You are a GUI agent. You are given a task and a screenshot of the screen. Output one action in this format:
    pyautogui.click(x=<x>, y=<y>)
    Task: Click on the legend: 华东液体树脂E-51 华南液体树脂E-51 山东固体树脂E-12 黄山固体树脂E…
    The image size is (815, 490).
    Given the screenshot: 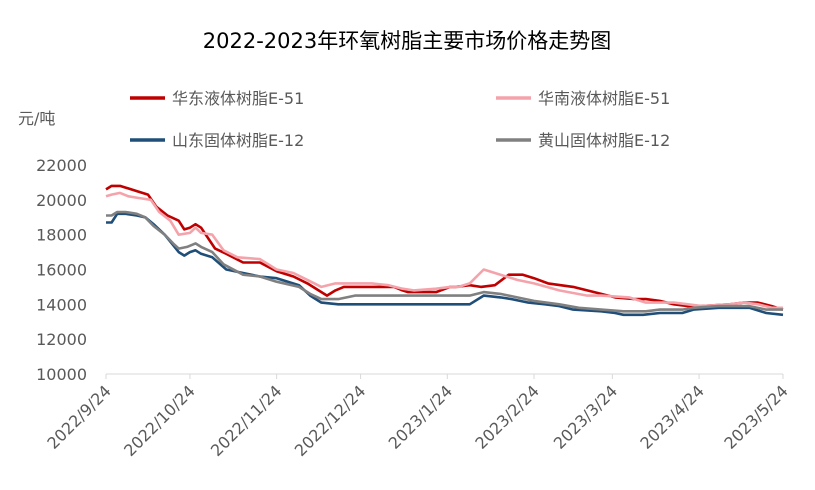 What is the action you would take?
    pyautogui.click(x=400, y=119)
    